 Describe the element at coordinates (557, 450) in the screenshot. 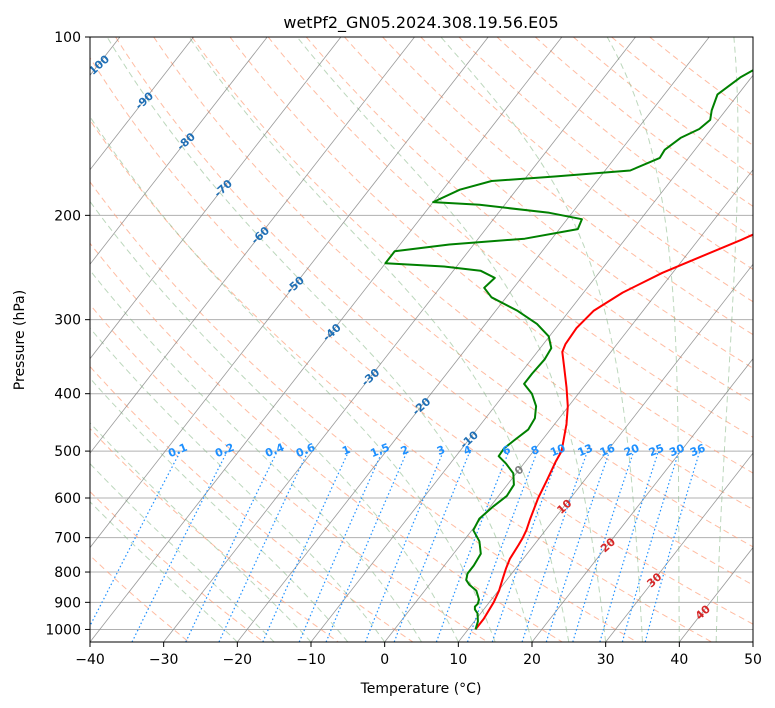

I see `mixing-ratio-label: 10` at that location.